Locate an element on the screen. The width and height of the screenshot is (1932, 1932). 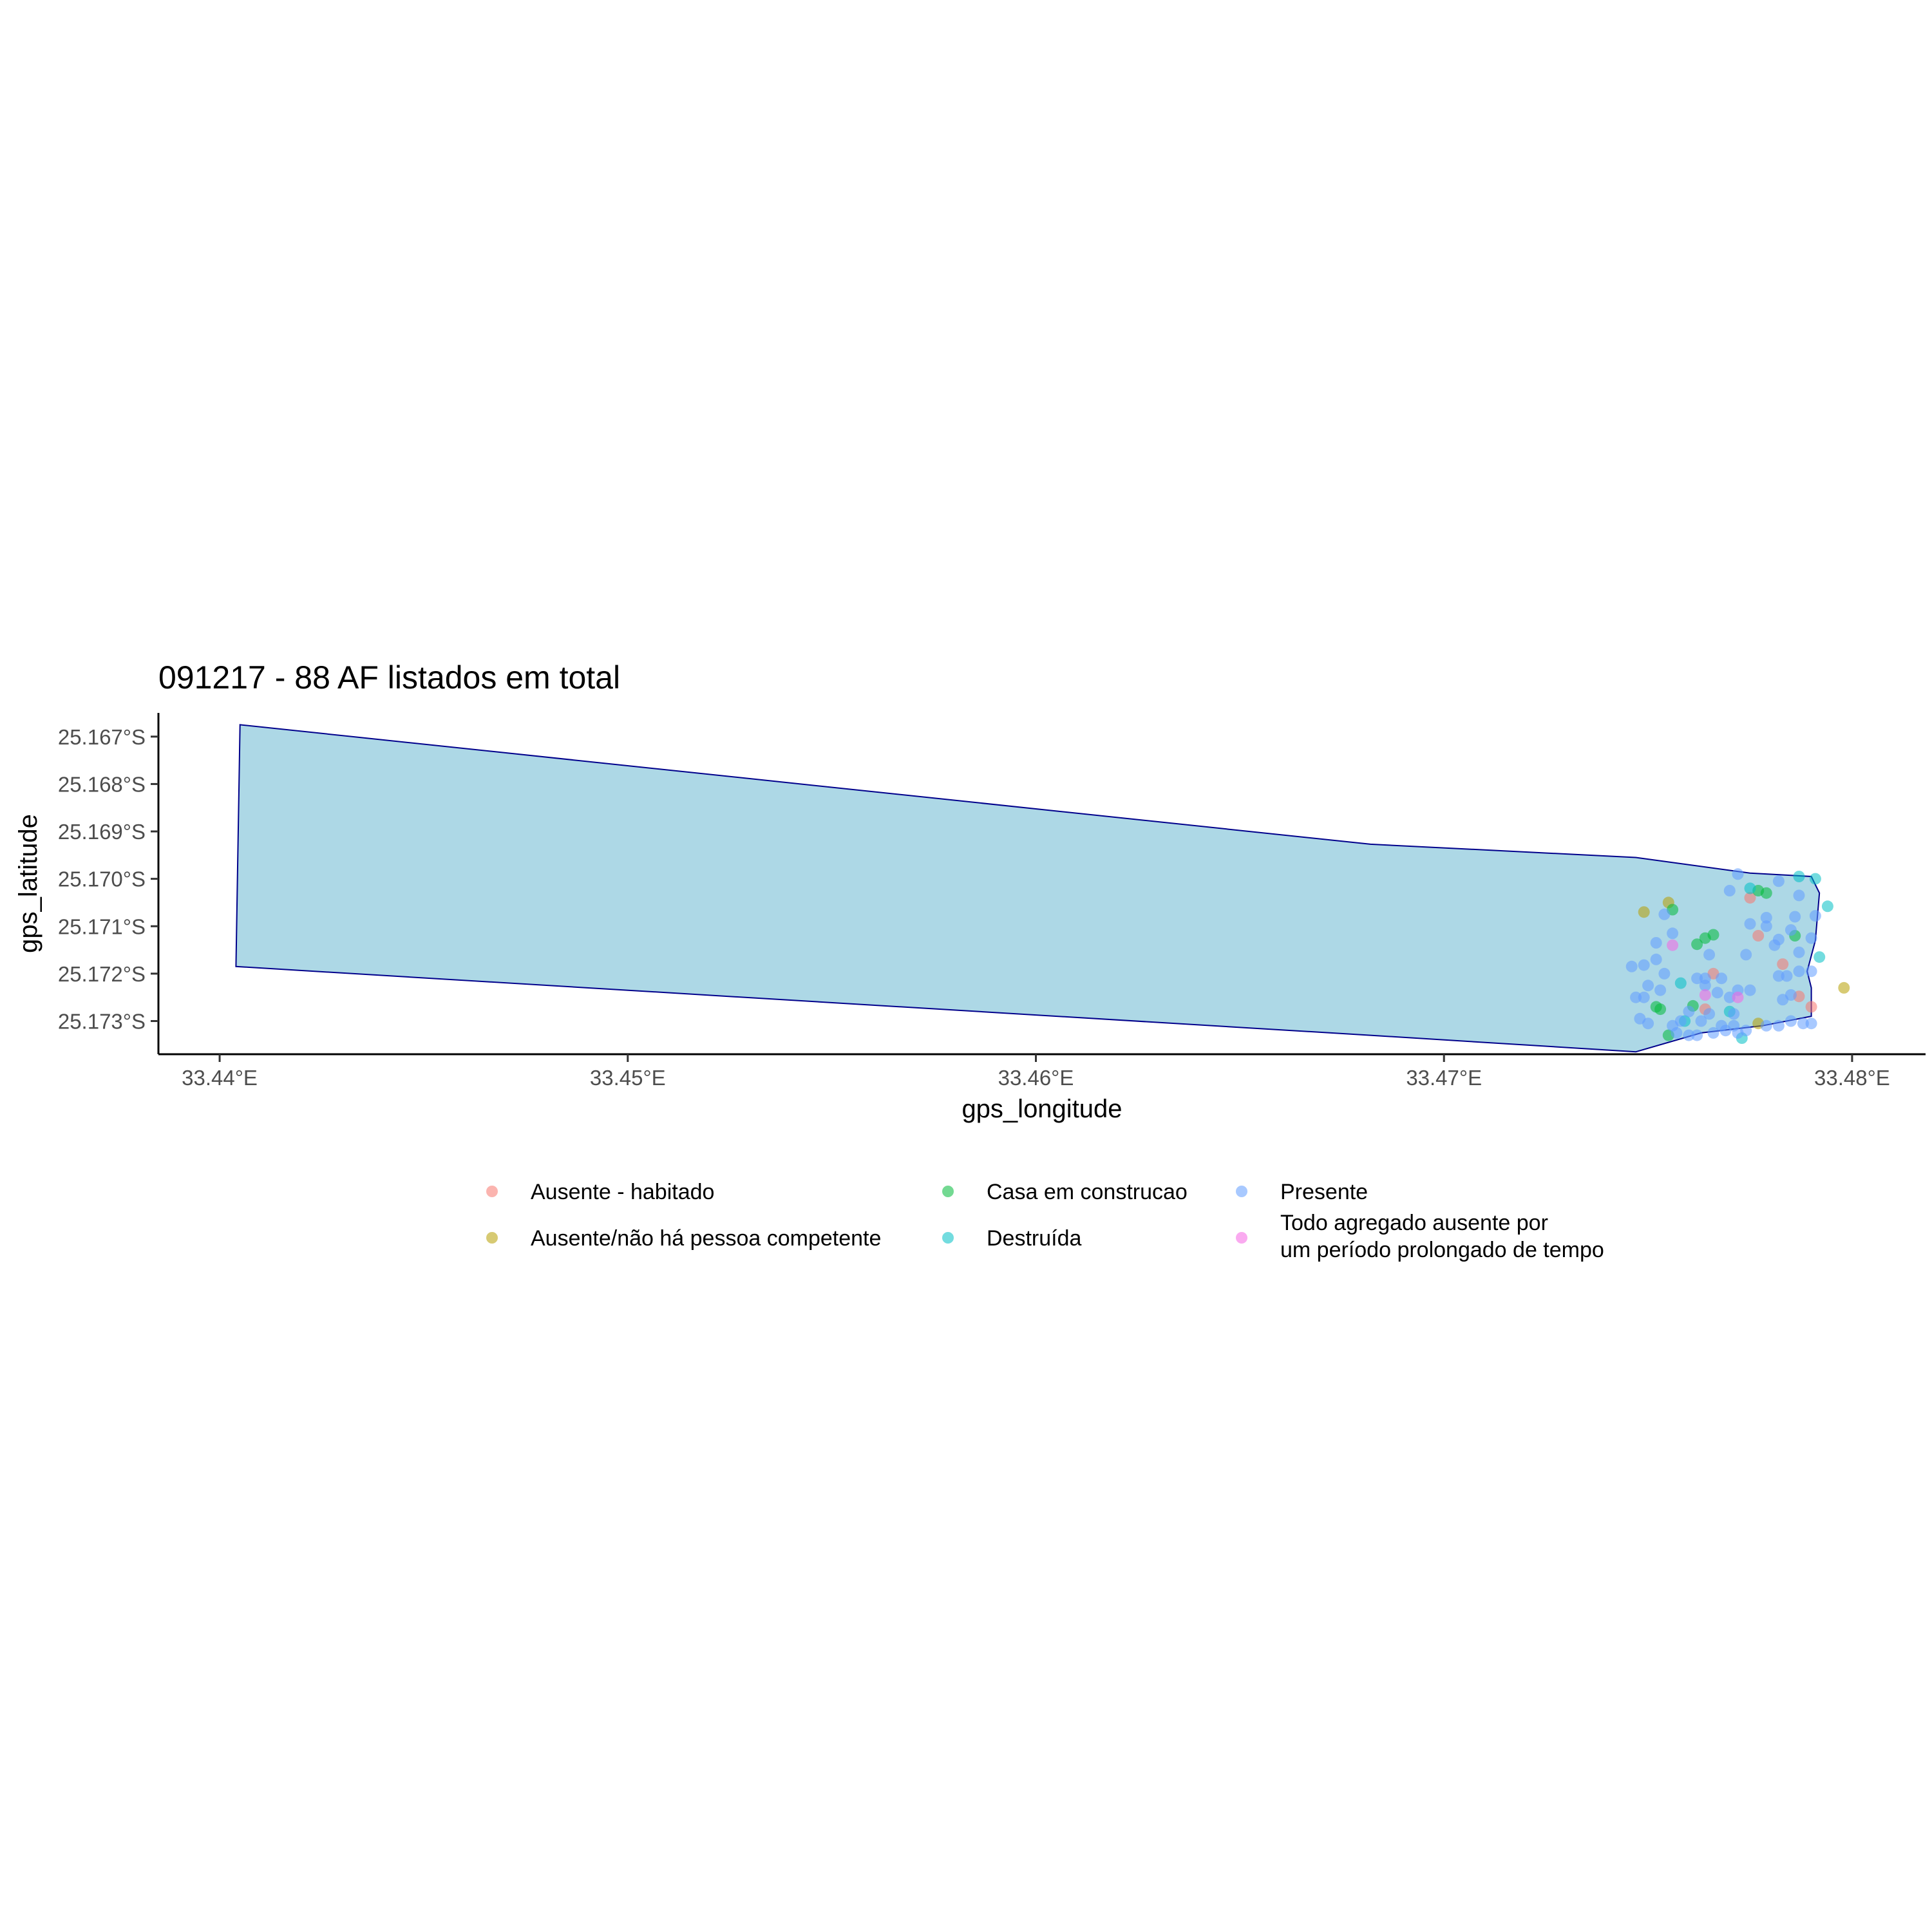
chart-title: 091217 - 88 AF listados em total is located at coordinates (389, 678).